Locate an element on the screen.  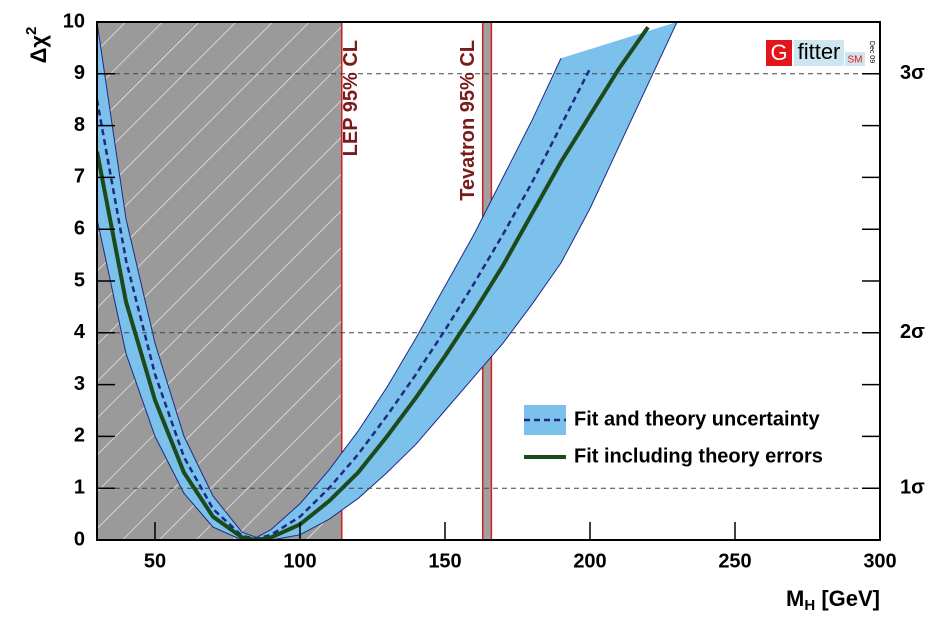
x-tick-label: 200 is located at coordinates (589, 561).